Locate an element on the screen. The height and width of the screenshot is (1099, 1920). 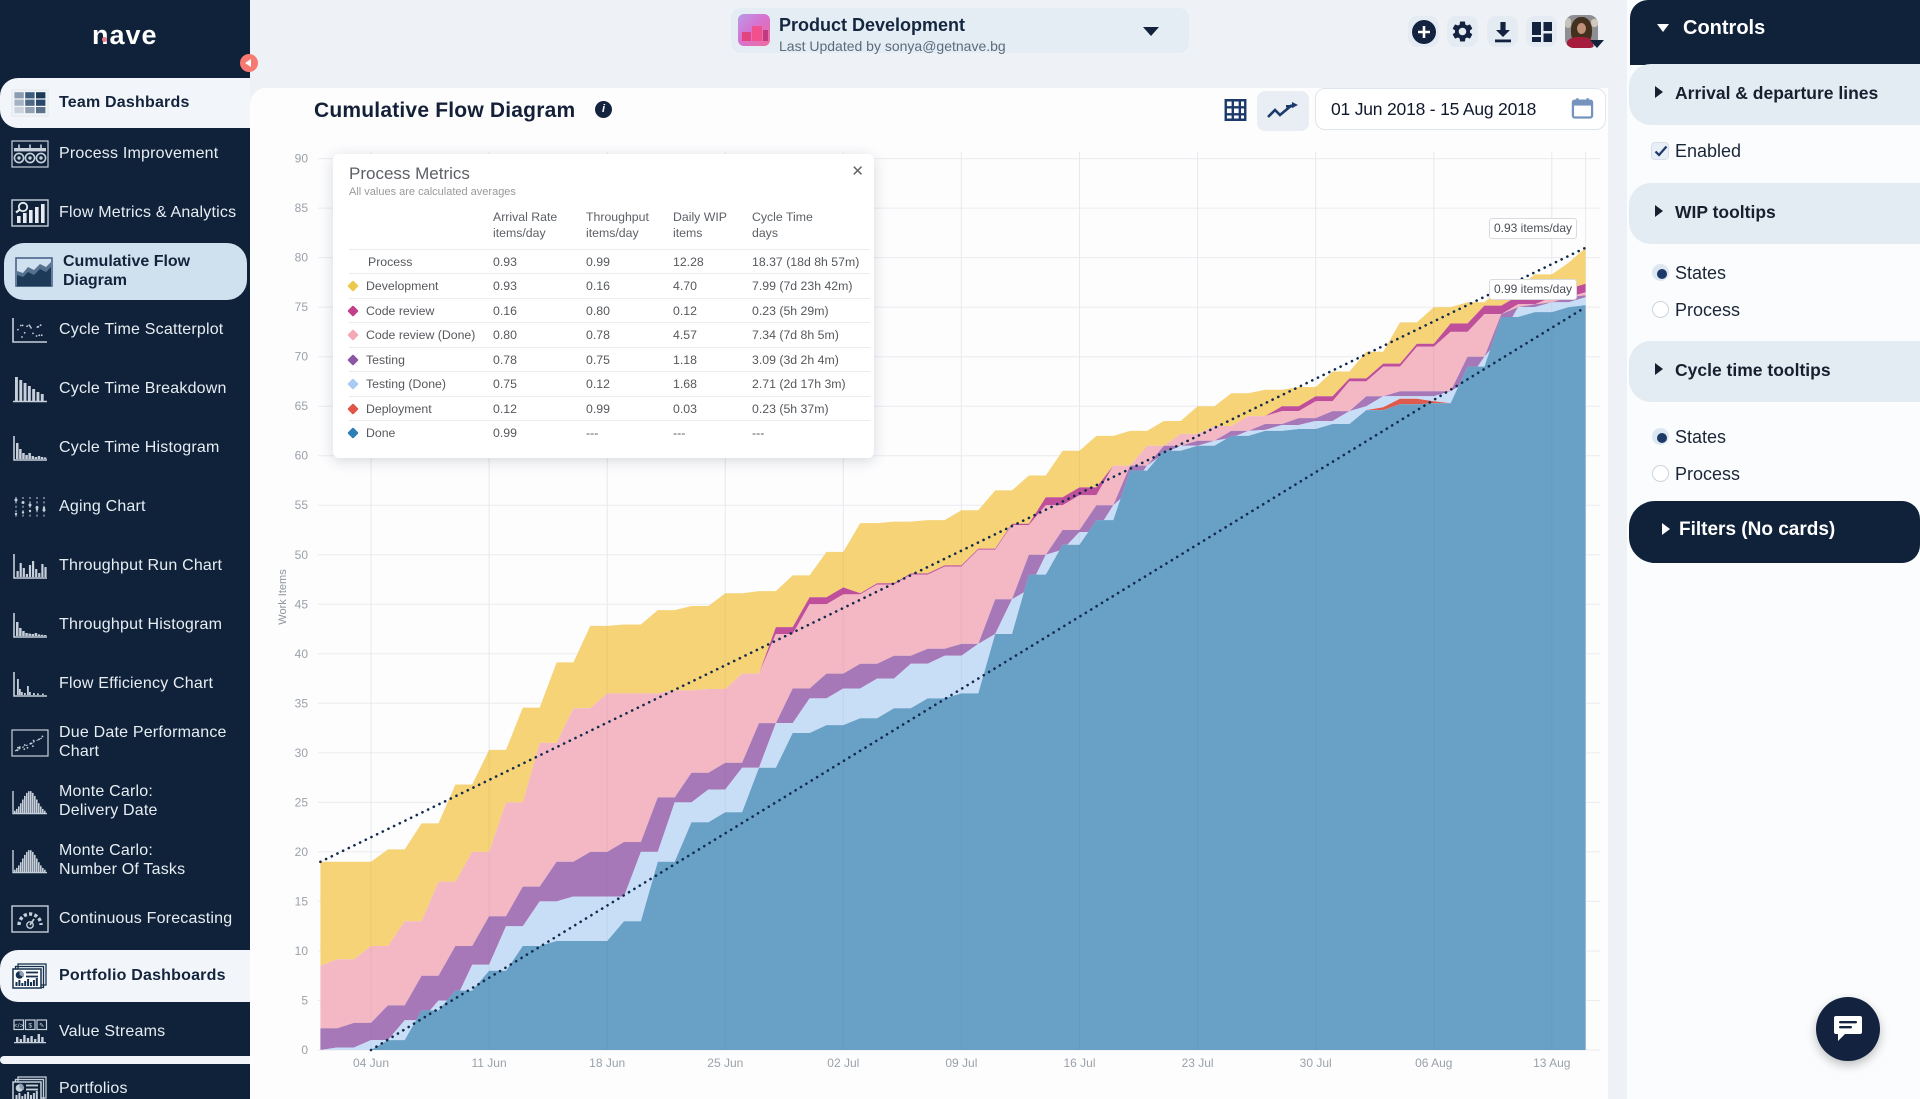
svg-text: 23 Jul is located at coordinates (1198, 1063).